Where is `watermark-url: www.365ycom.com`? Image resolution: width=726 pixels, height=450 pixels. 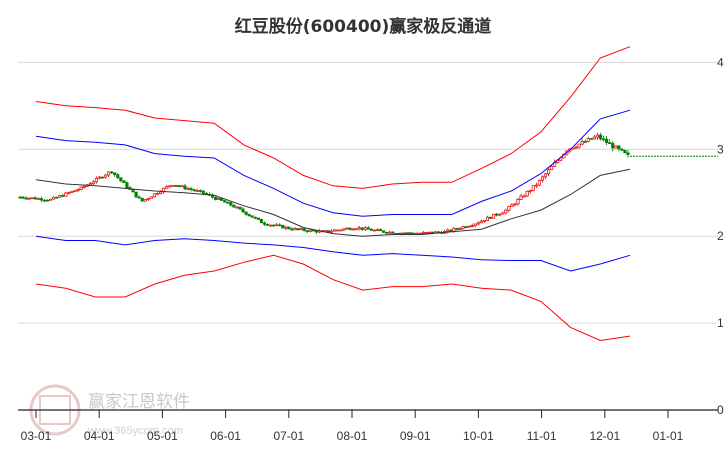
watermark-url: www.365ycom.com is located at coordinates (135, 431).